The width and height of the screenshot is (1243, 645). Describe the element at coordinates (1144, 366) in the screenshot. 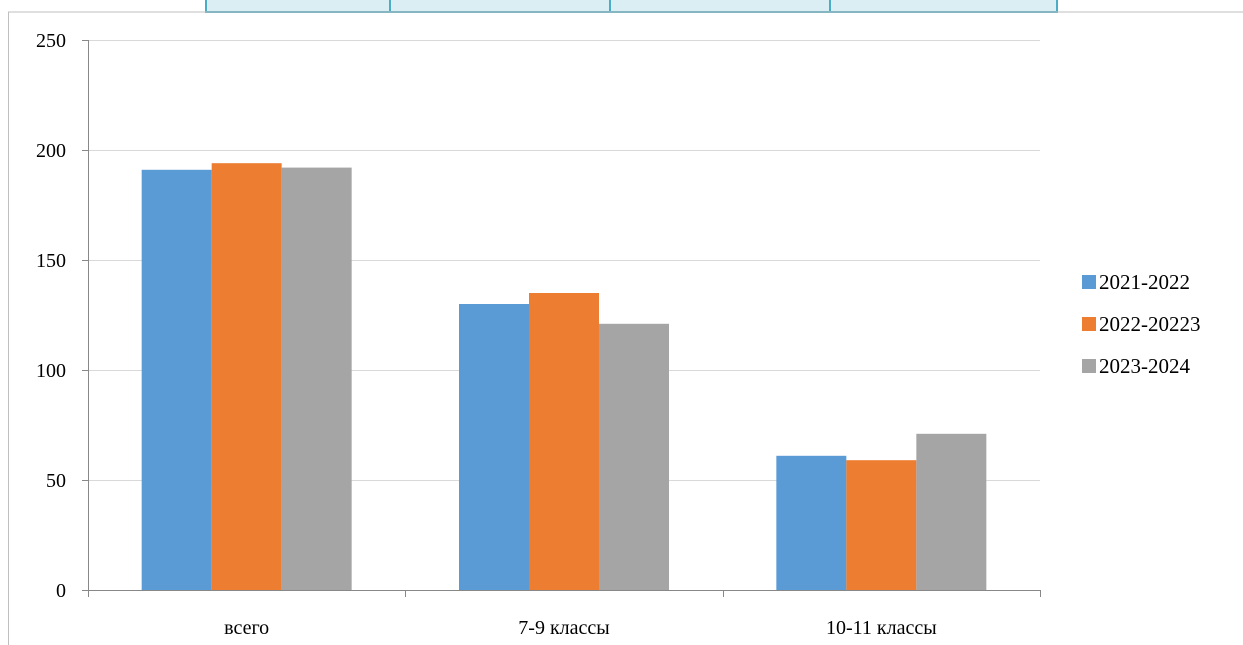

I see `legend-label: 2023-2024` at that location.